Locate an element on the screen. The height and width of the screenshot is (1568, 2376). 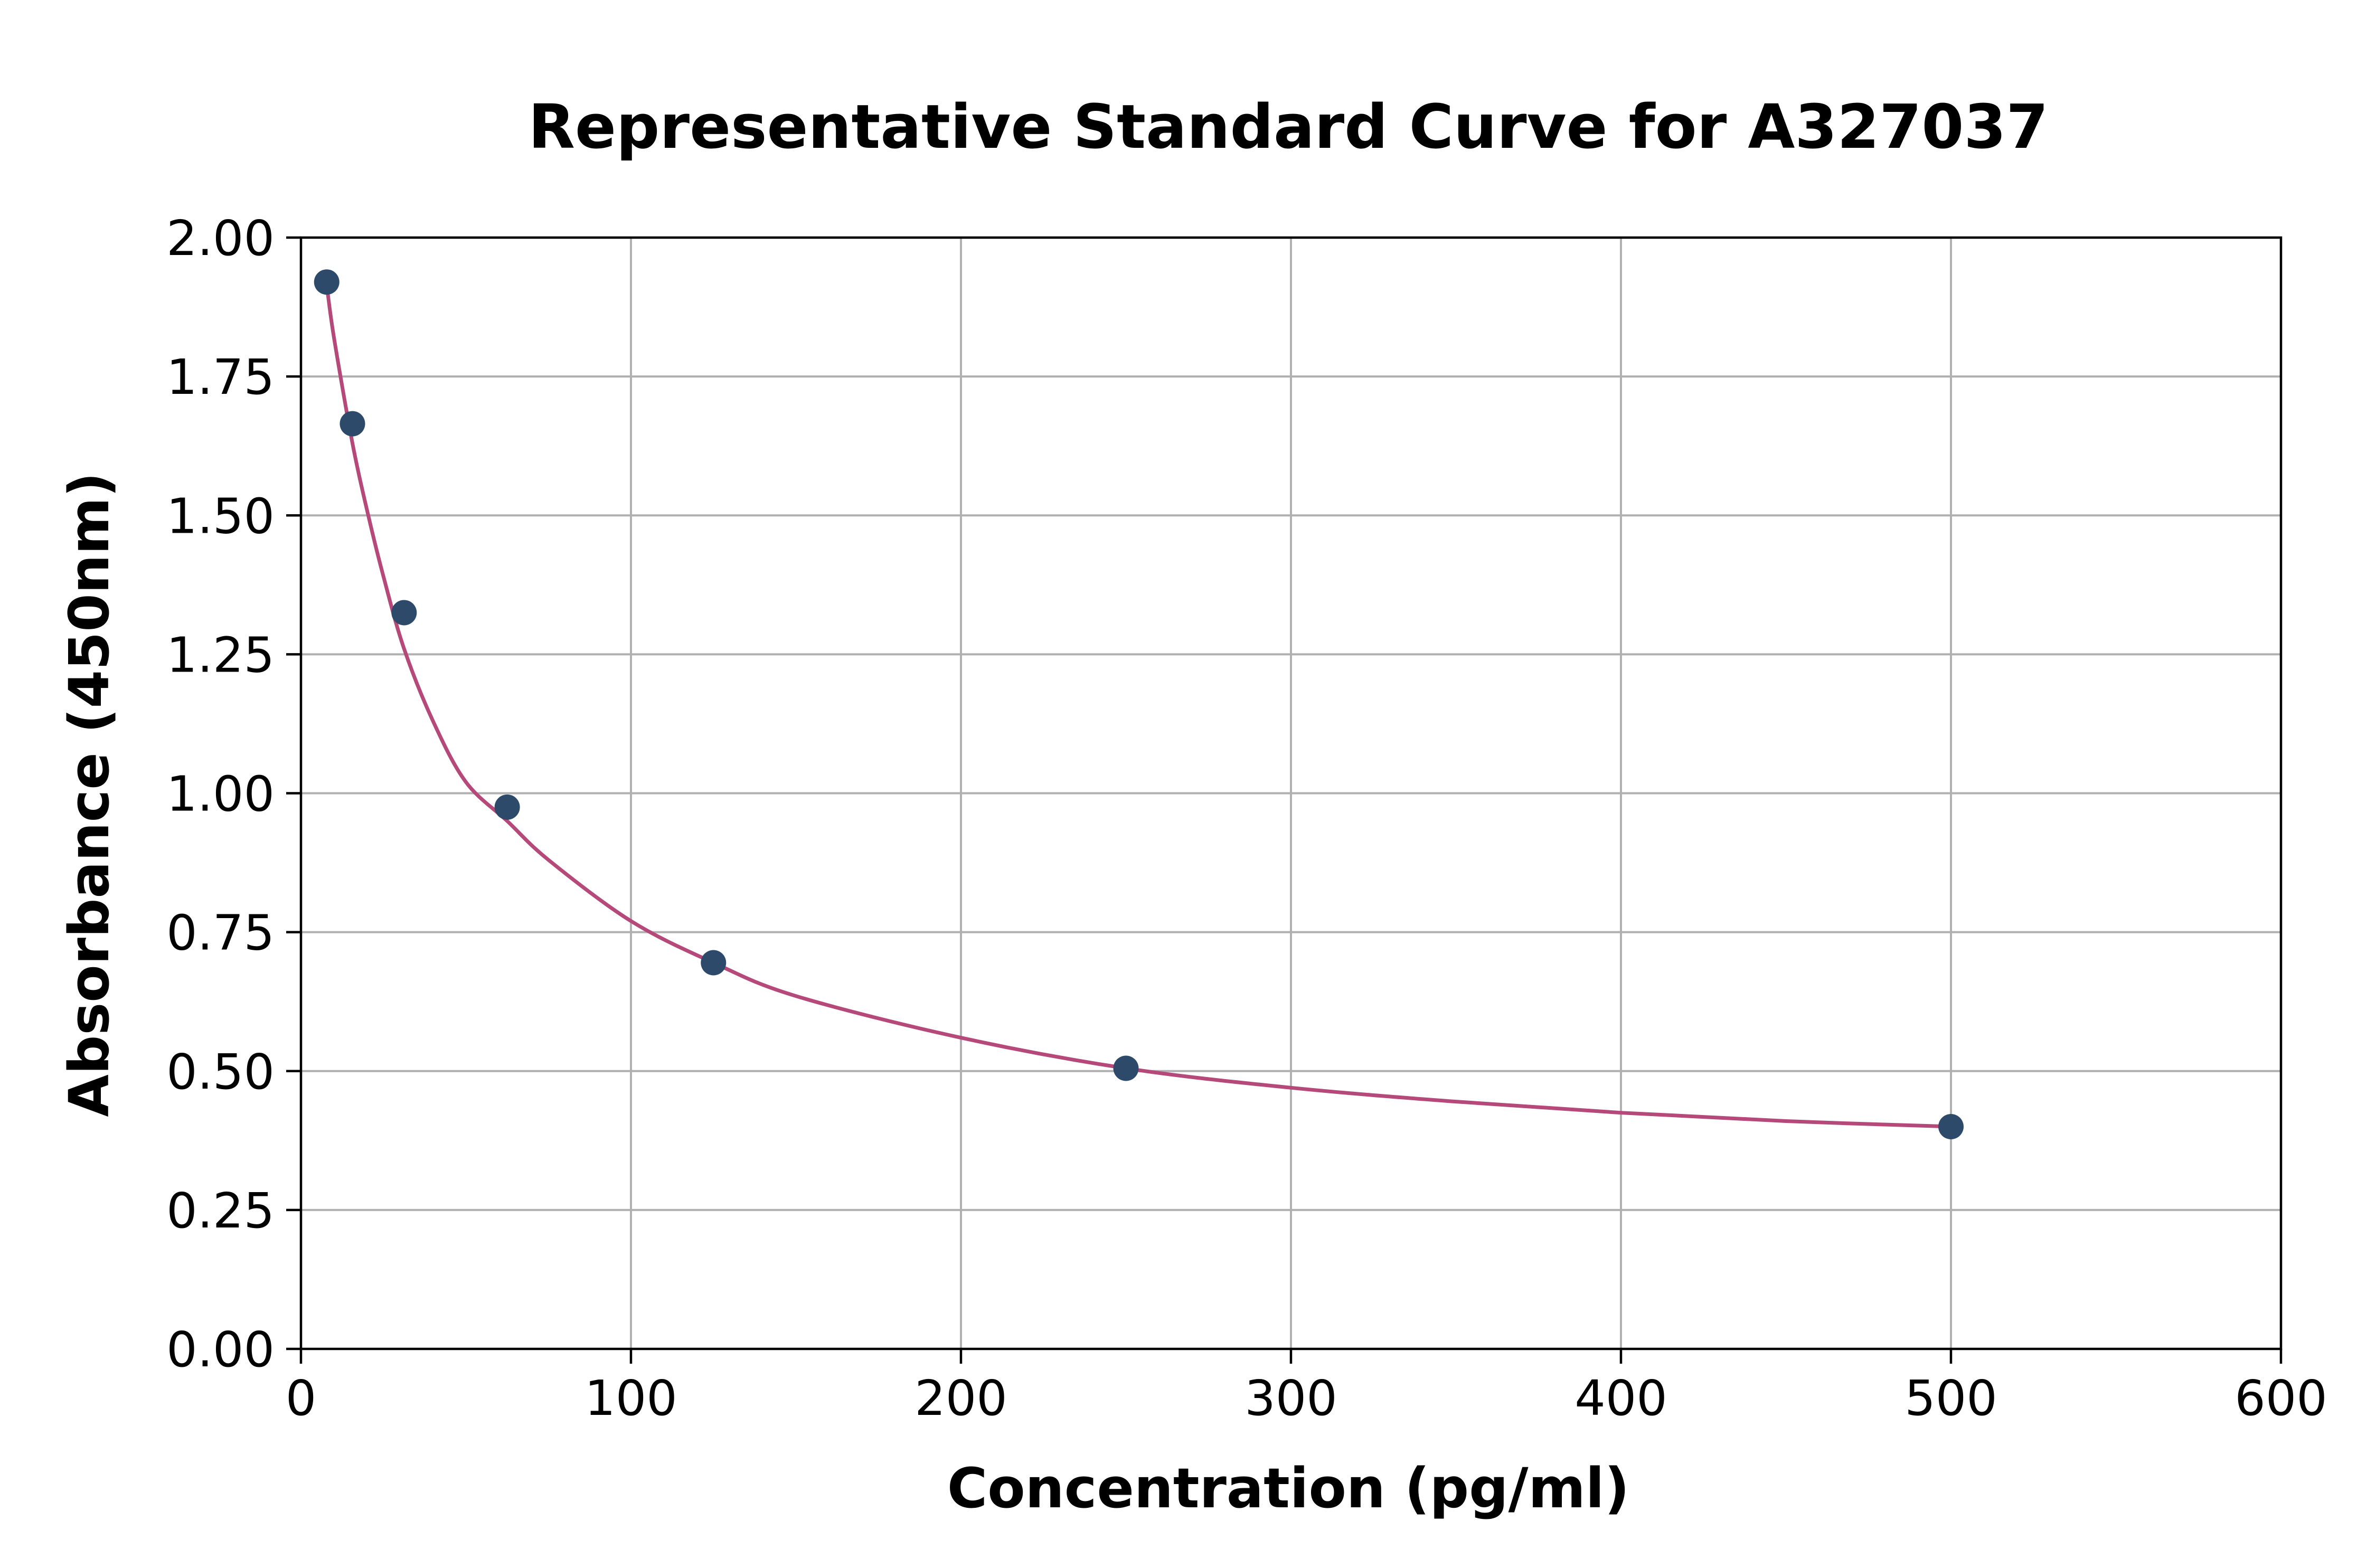
y-tick-label: 0.00 is located at coordinates (221, 1349).